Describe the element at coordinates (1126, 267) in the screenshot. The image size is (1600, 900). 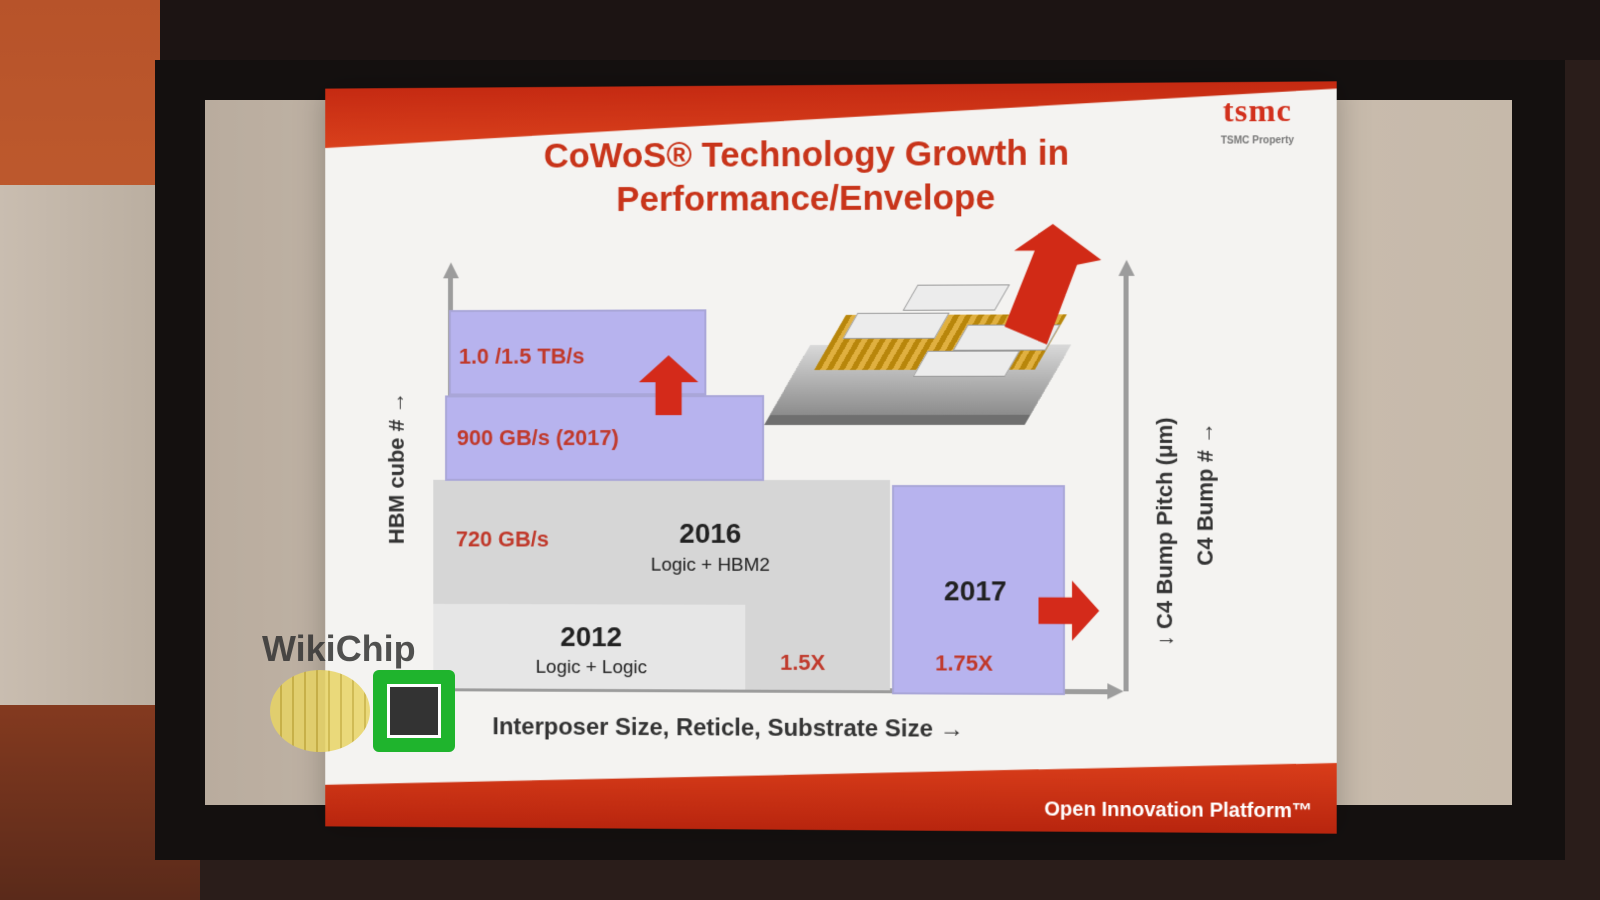
I see `y-axis-right-arrowhead` at that location.